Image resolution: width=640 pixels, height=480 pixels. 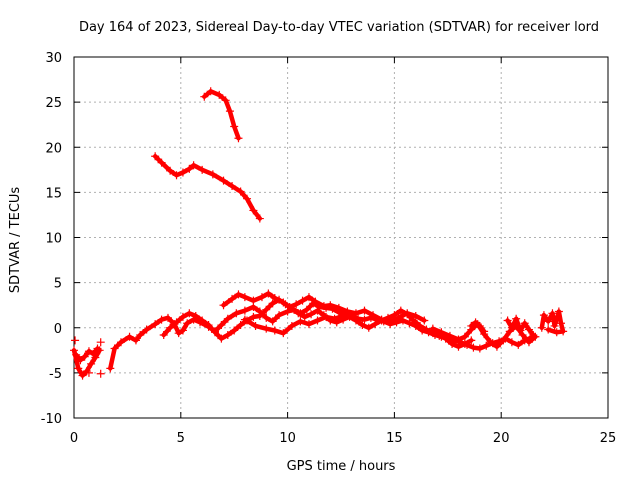 I want to click on series-track-h, so click(x=294, y=325).